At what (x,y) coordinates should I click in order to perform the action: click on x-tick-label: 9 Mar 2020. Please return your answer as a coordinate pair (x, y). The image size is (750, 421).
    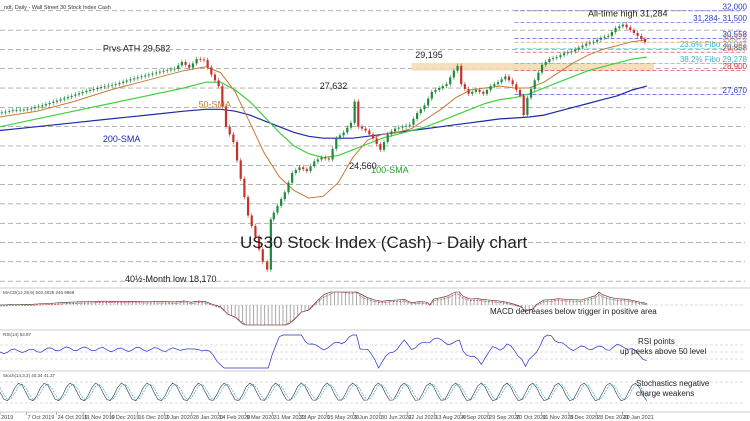
    Looking at the image, I should click on (260, 418).